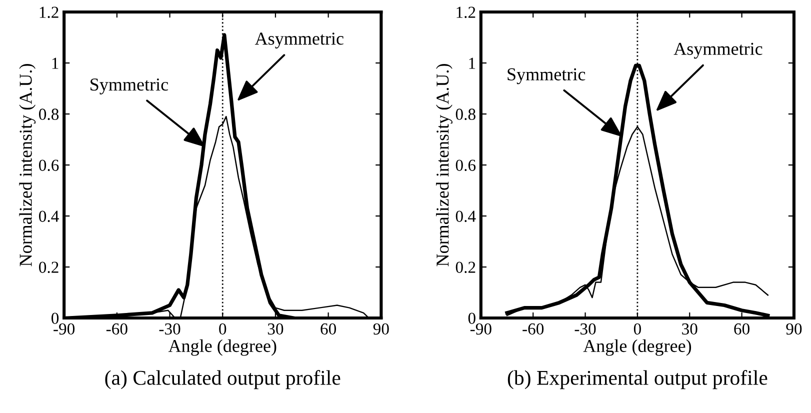  What do you see at coordinates (222, 380) in the screenshot?
I see `text: (a) Calculated output profile` at bounding box center [222, 380].